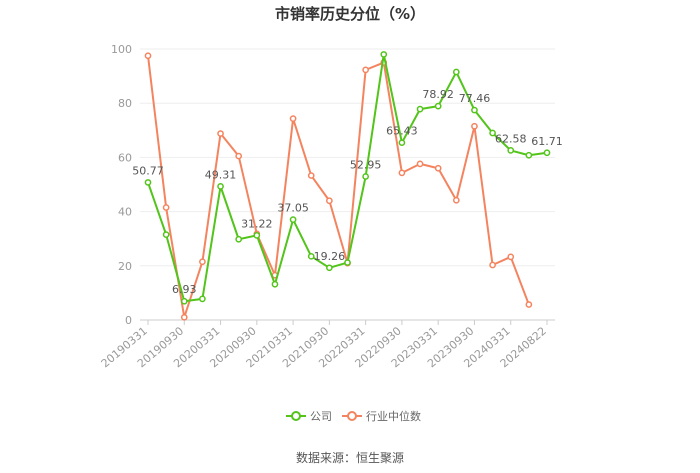 The image size is (700, 473). What do you see at coordinates (547, 141) in the screenshot?
I see `data-label: 61.71` at bounding box center [547, 141].